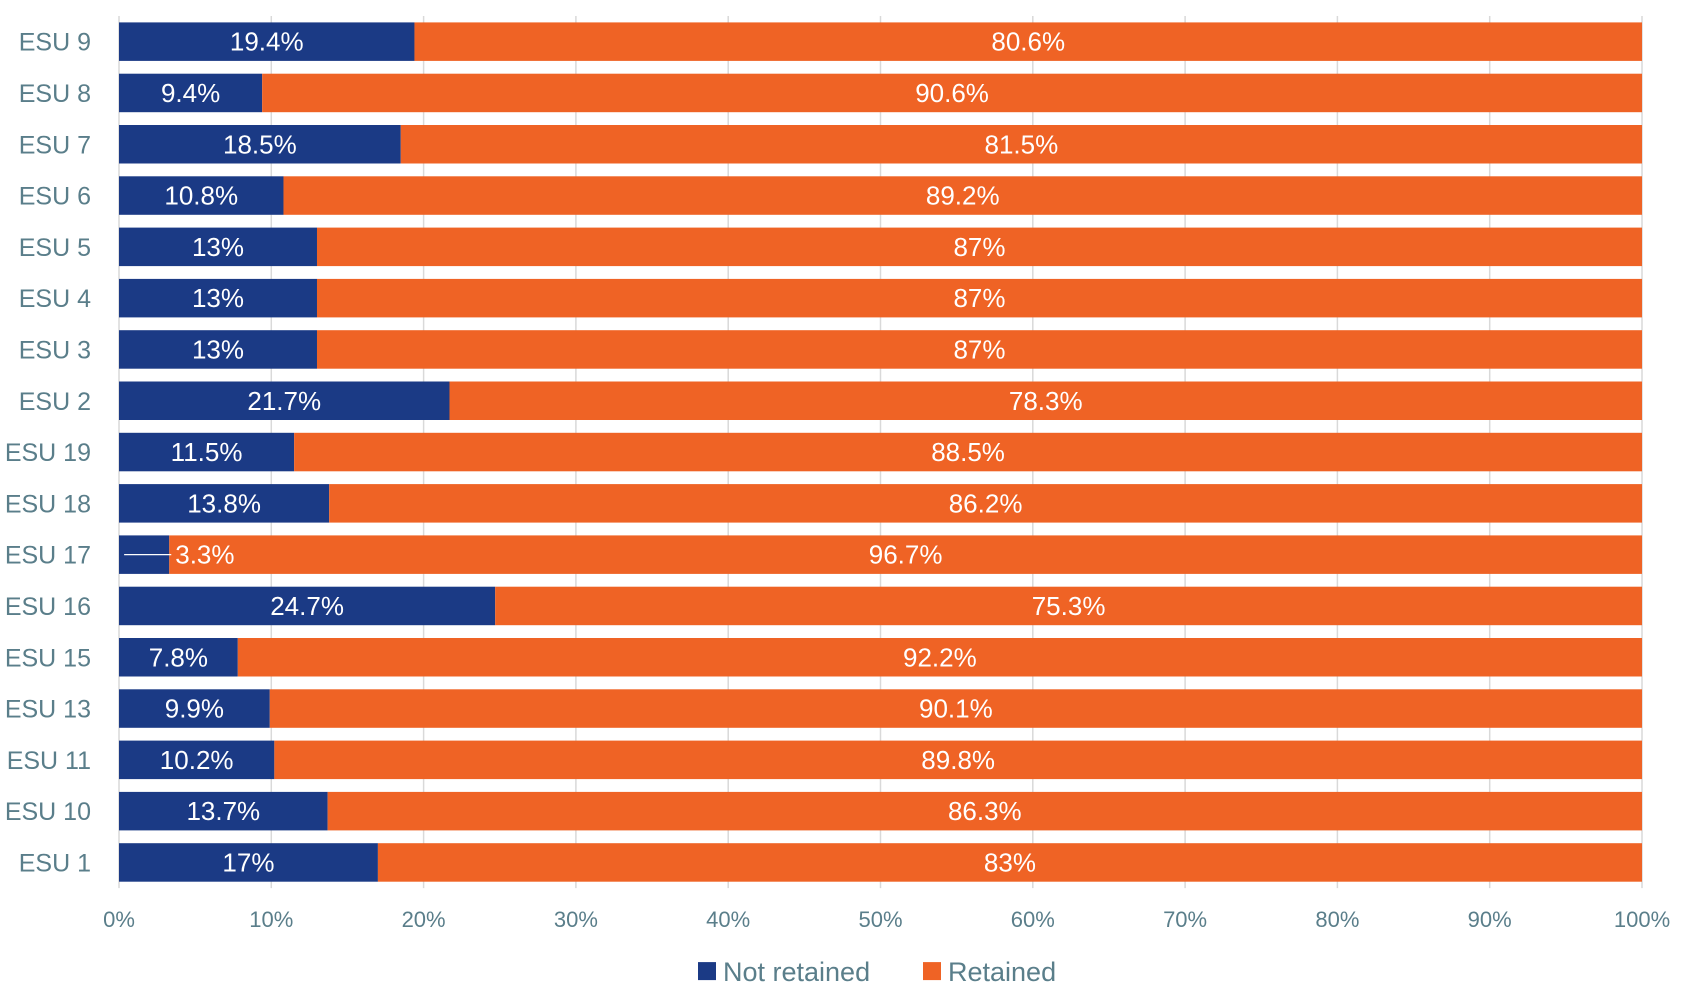 The height and width of the screenshot is (999, 1684). Describe the element at coordinates (204, 555) in the screenshot. I see `data-label: 3.3%` at that location.